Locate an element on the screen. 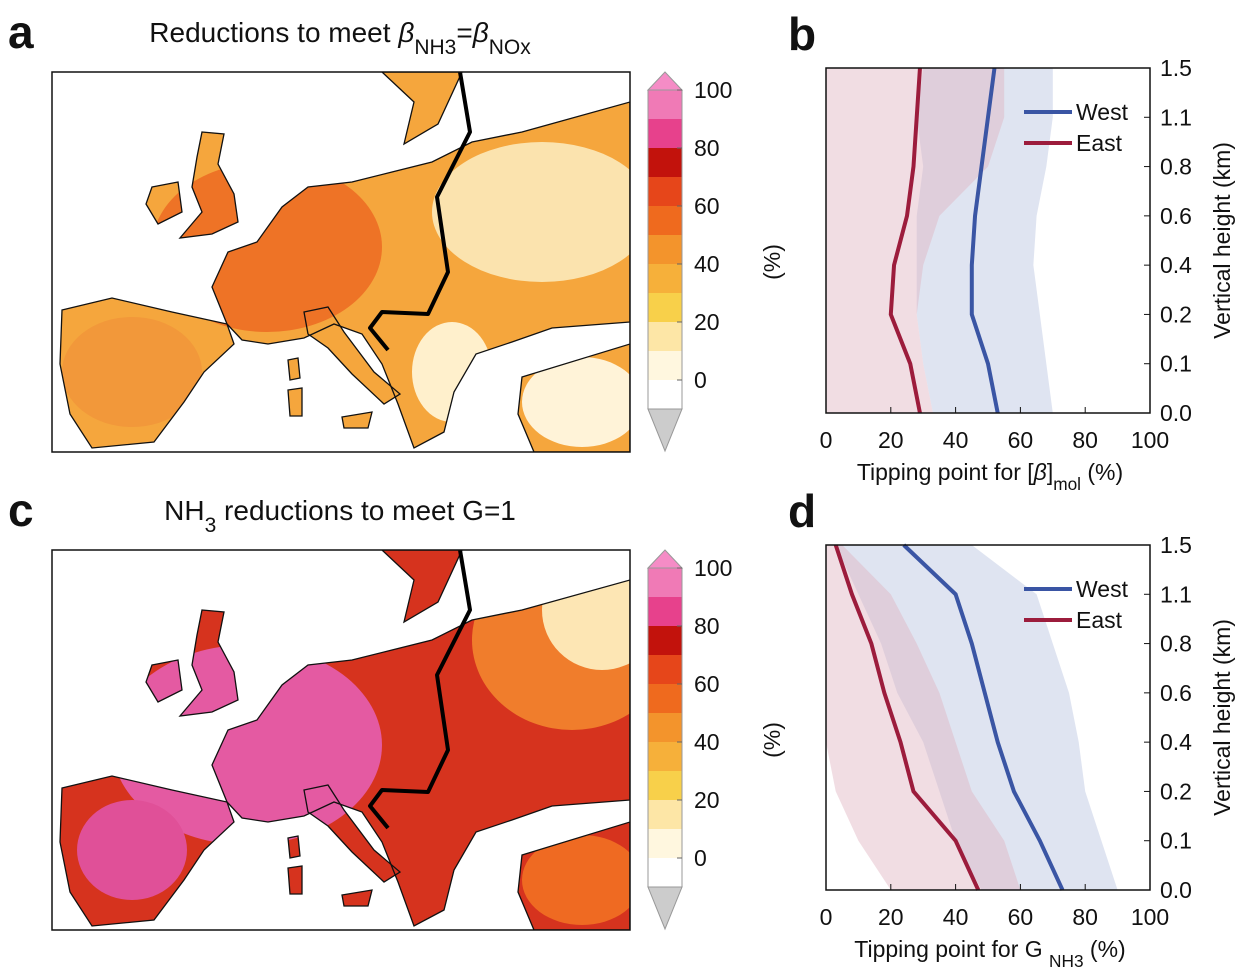 Image resolution: width=1245 pixels, height=971 pixels. text-part: NOx is located at coordinates (510, 47).